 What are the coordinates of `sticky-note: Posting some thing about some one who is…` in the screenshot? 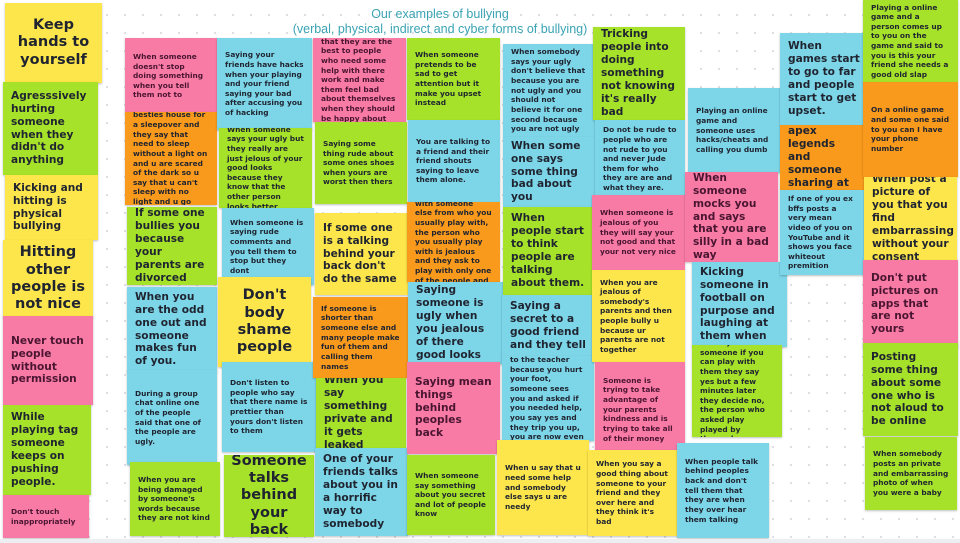 It's located at (910, 389).